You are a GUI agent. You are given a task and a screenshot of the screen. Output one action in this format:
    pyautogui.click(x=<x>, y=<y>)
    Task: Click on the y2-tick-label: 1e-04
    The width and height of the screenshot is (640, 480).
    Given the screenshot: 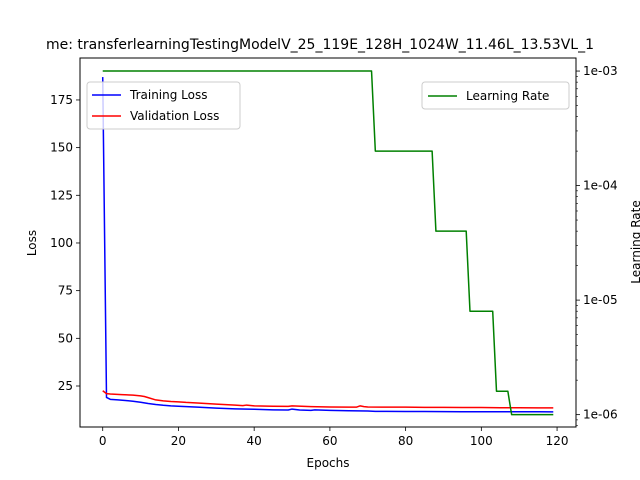 What is the action you would take?
    pyautogui.click(x=600, y=186)
    